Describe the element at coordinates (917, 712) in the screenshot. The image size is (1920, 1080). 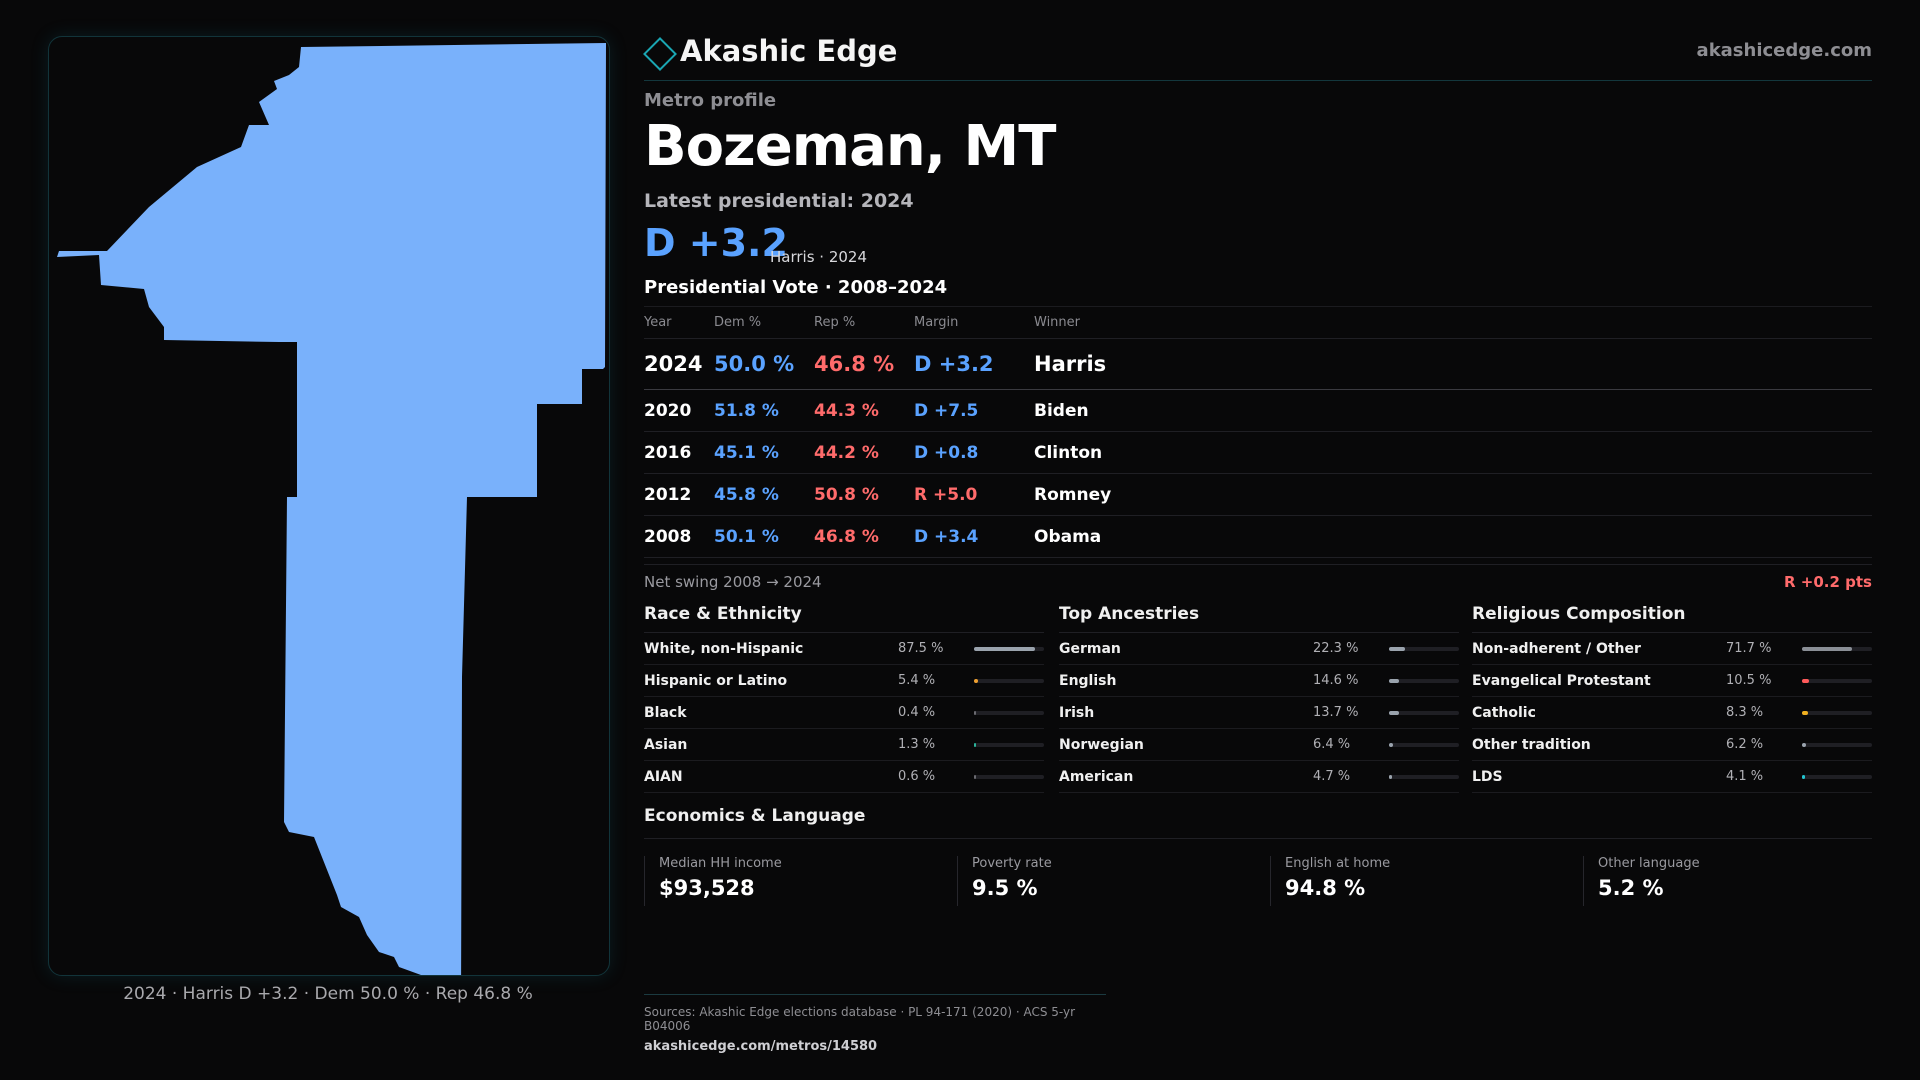
I see `demo-row-value: 0.4 %` at that location.